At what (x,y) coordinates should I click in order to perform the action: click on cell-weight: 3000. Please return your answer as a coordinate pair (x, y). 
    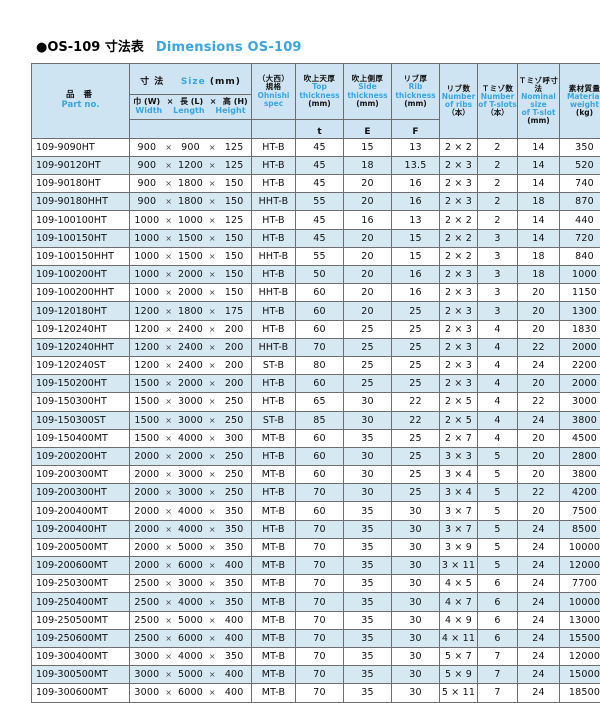
    Looking at the image, I should click on (580, 402).